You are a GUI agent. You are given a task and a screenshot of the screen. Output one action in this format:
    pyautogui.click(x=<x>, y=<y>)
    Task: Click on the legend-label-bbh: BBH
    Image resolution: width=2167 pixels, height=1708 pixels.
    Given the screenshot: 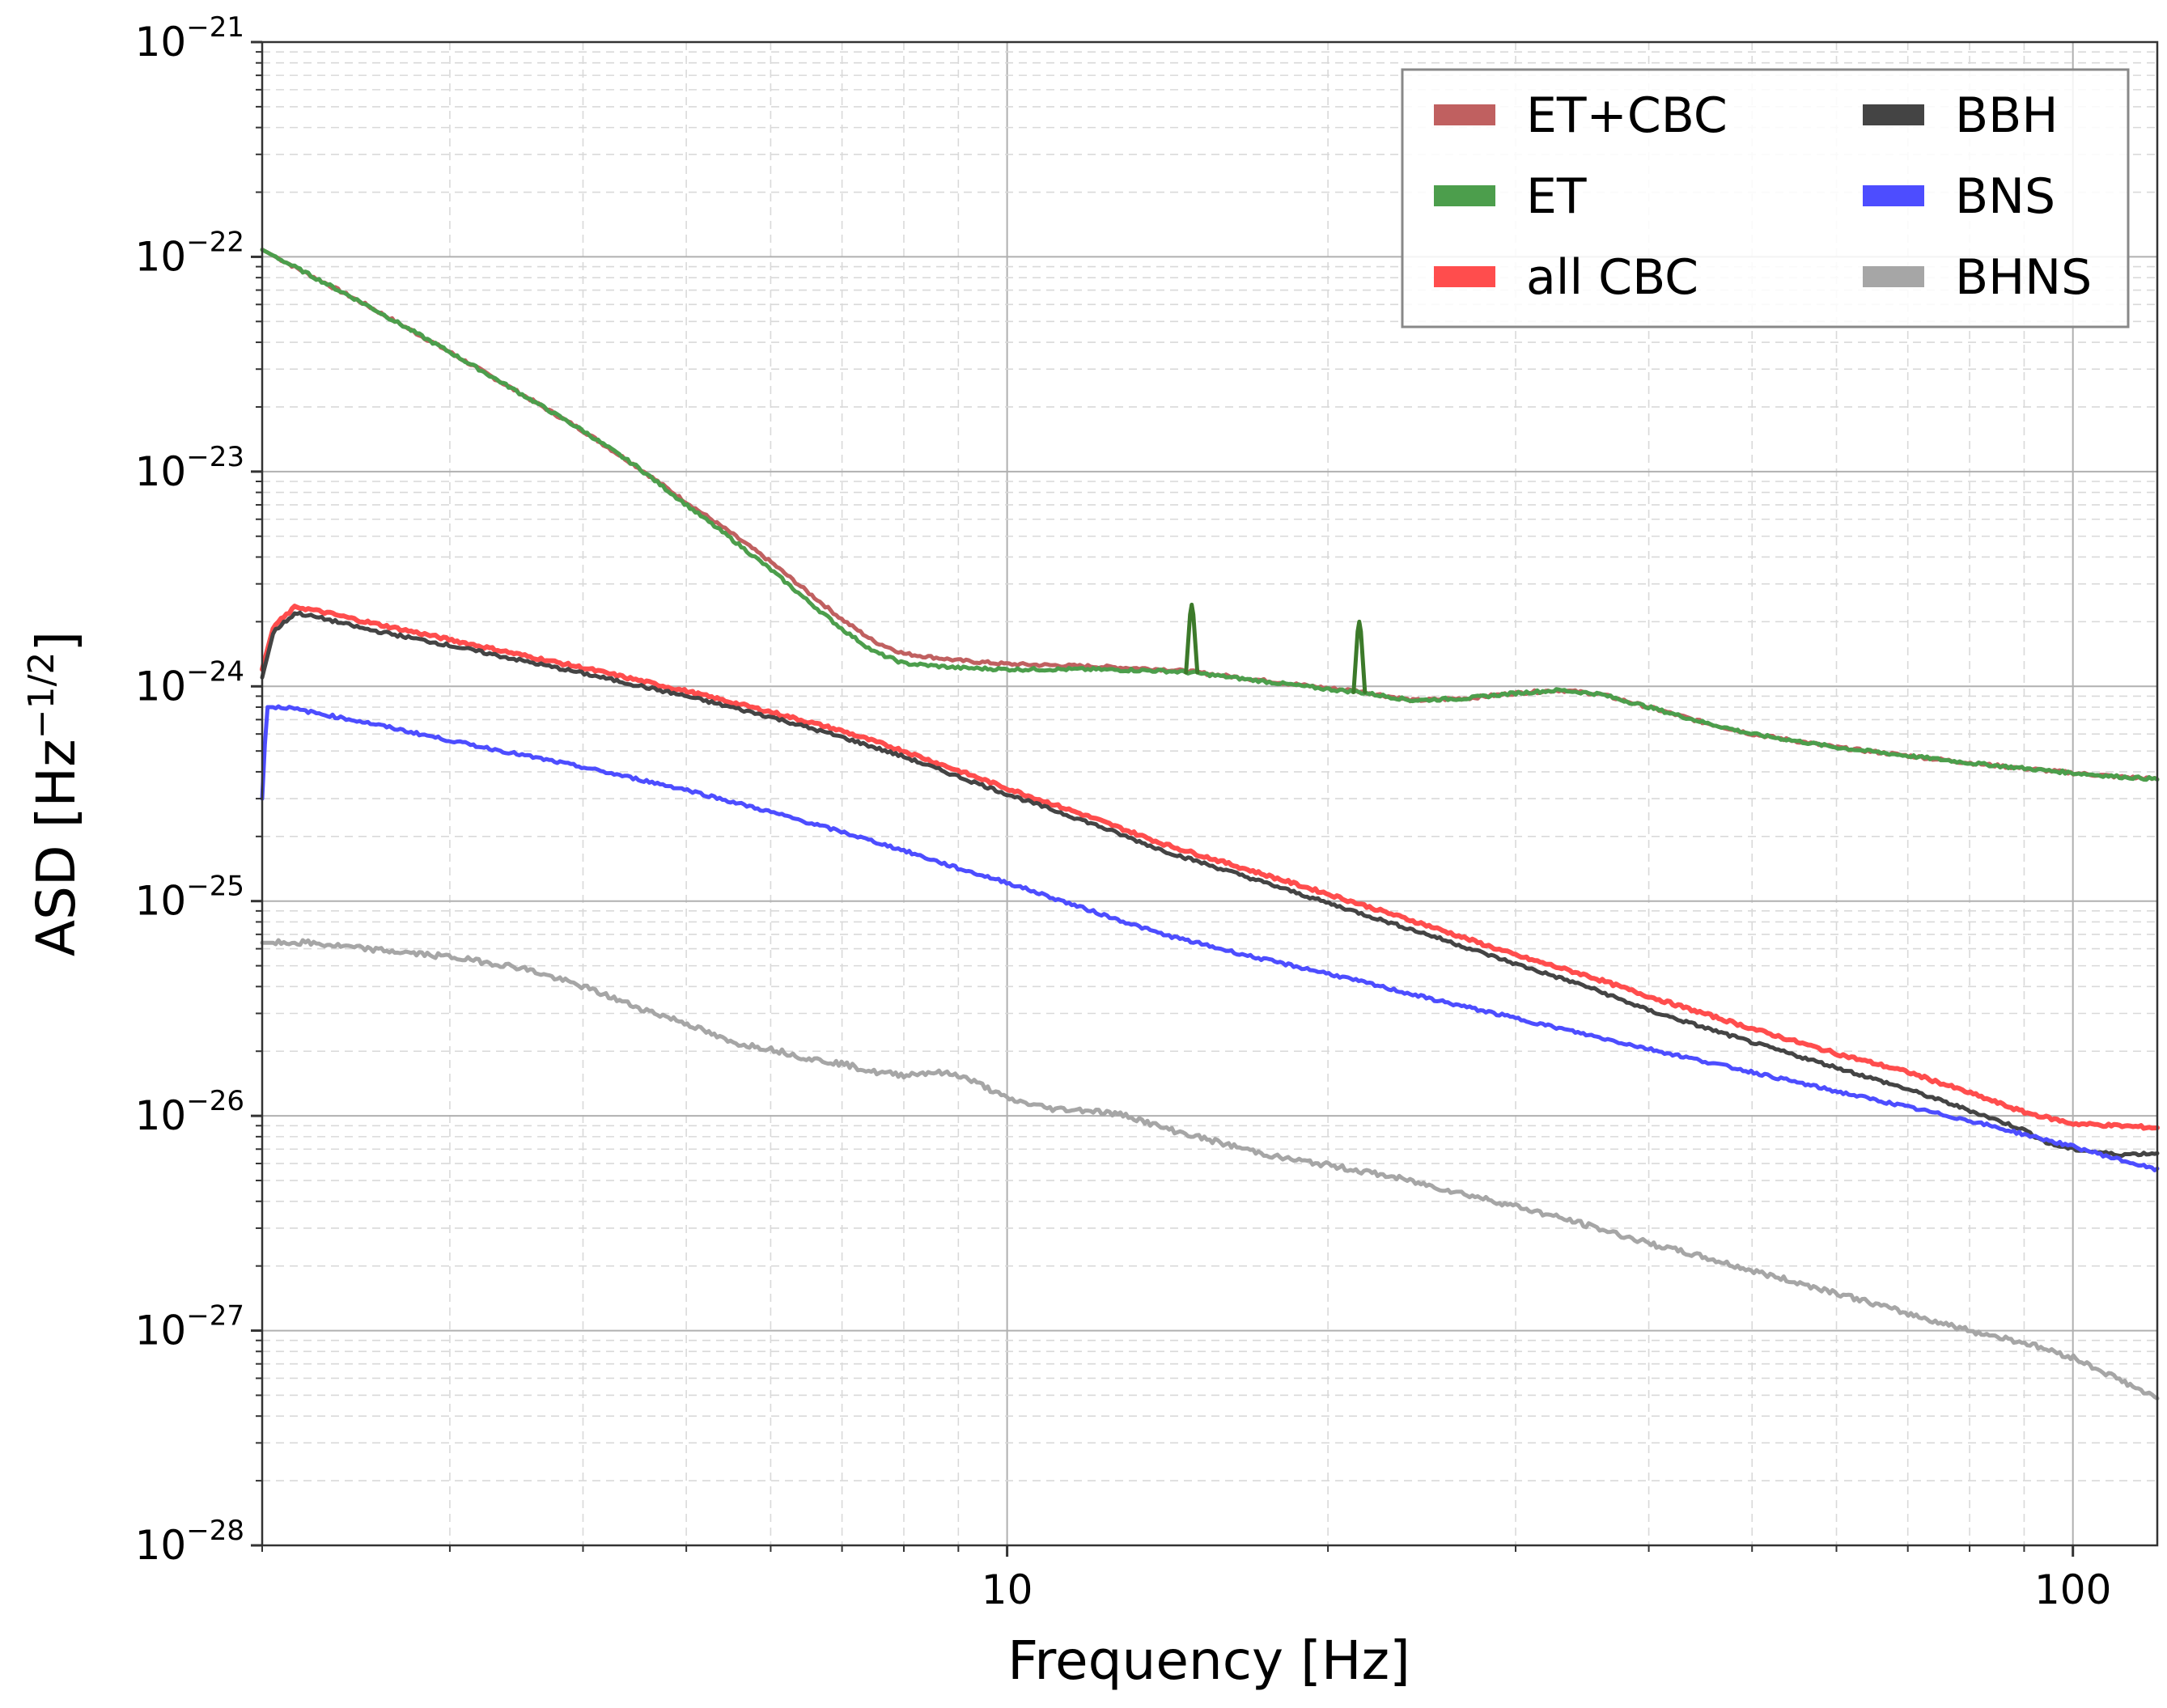 What is the action you would take?
    pyautogui.click(x=2007, y=115)
    